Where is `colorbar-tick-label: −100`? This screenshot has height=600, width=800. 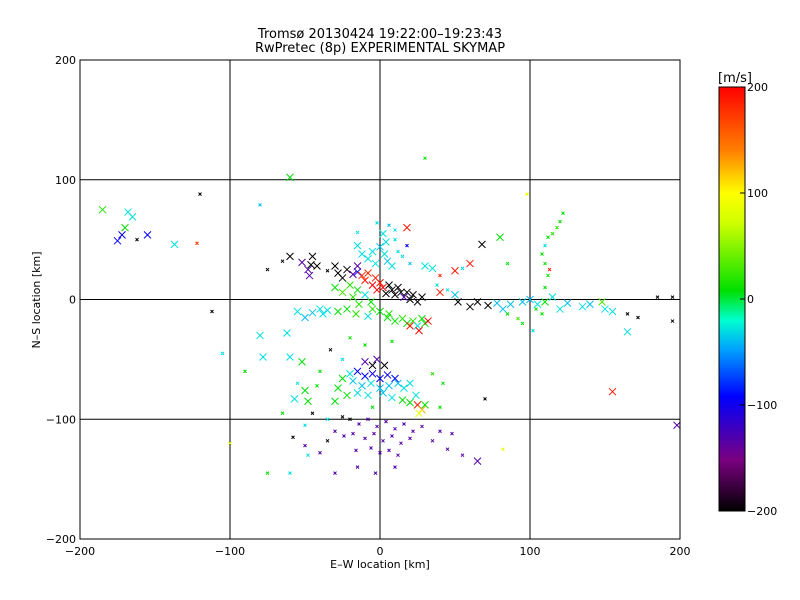
colorbar-tick-label: −100 is located at coordinates (762, 405).